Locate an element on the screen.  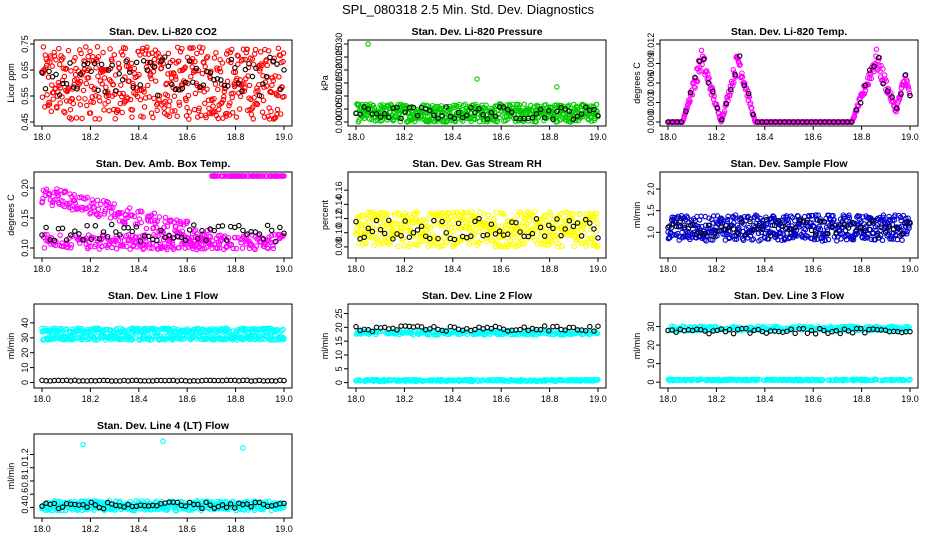
y-tick-label: 0.012 is located at coordinates (651, 44).